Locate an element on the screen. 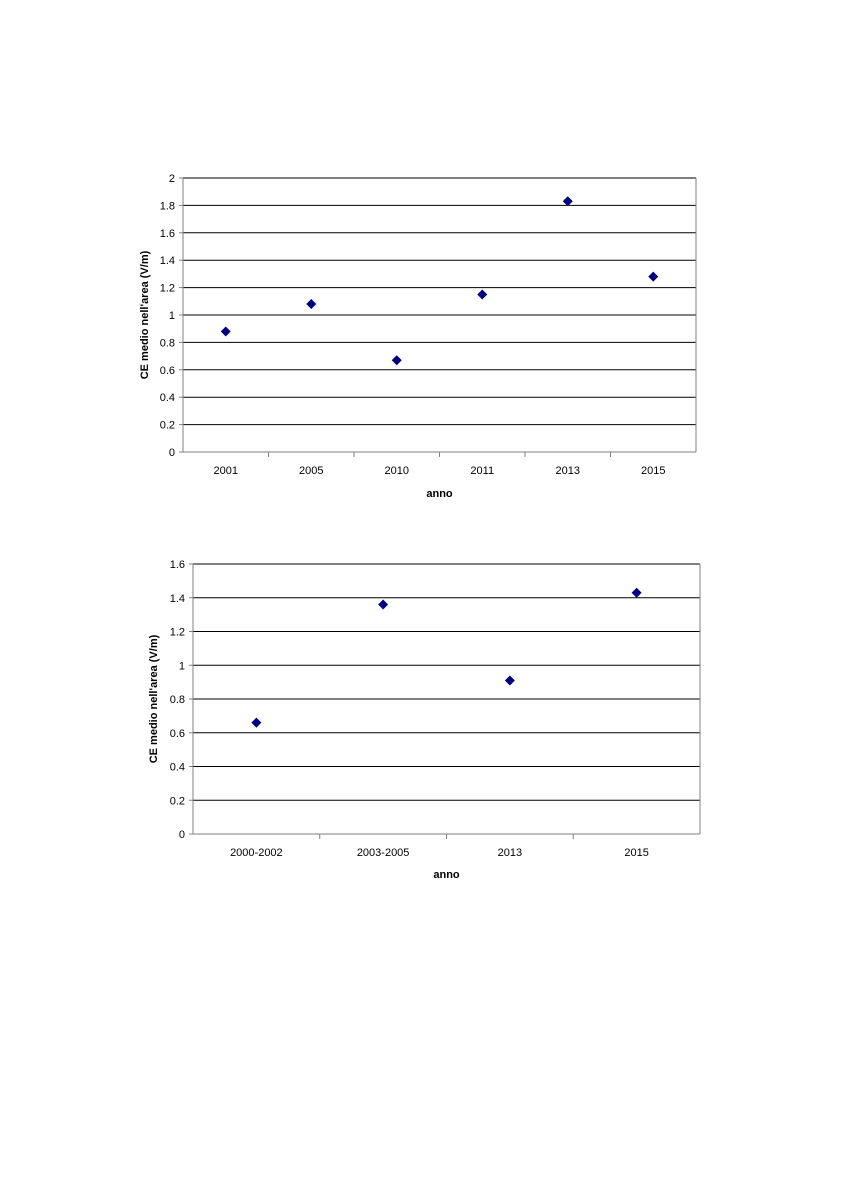 This screenshot has height=1187, width=841. x-tick-label: 2003-2005 is located at coordinates (383, 853).